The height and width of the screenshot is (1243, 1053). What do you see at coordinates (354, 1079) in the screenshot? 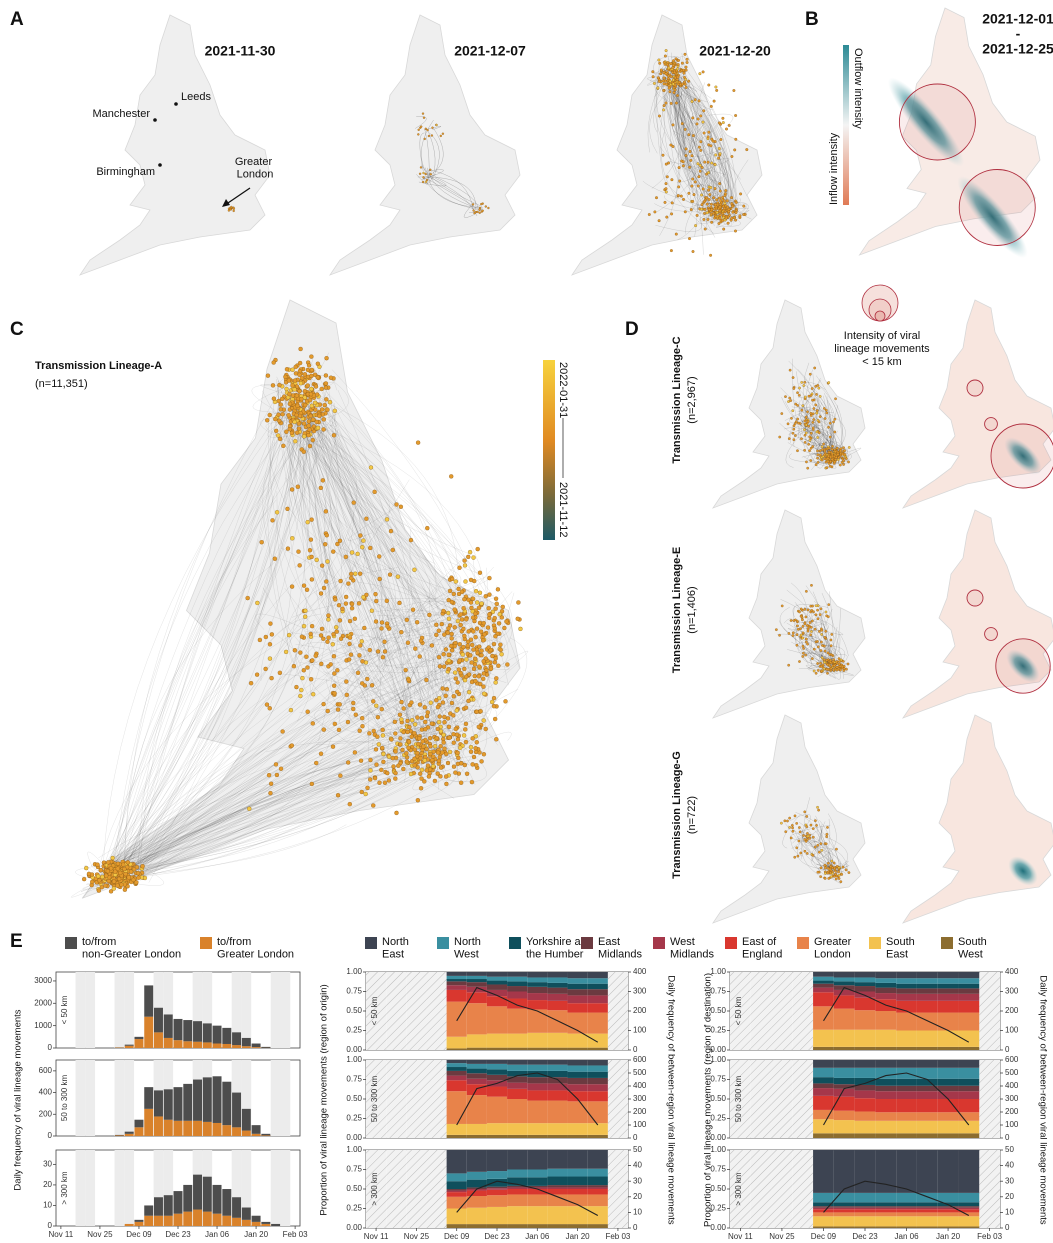
I see `y-tick-label: 0.75` at bounding box center [354, 1079].